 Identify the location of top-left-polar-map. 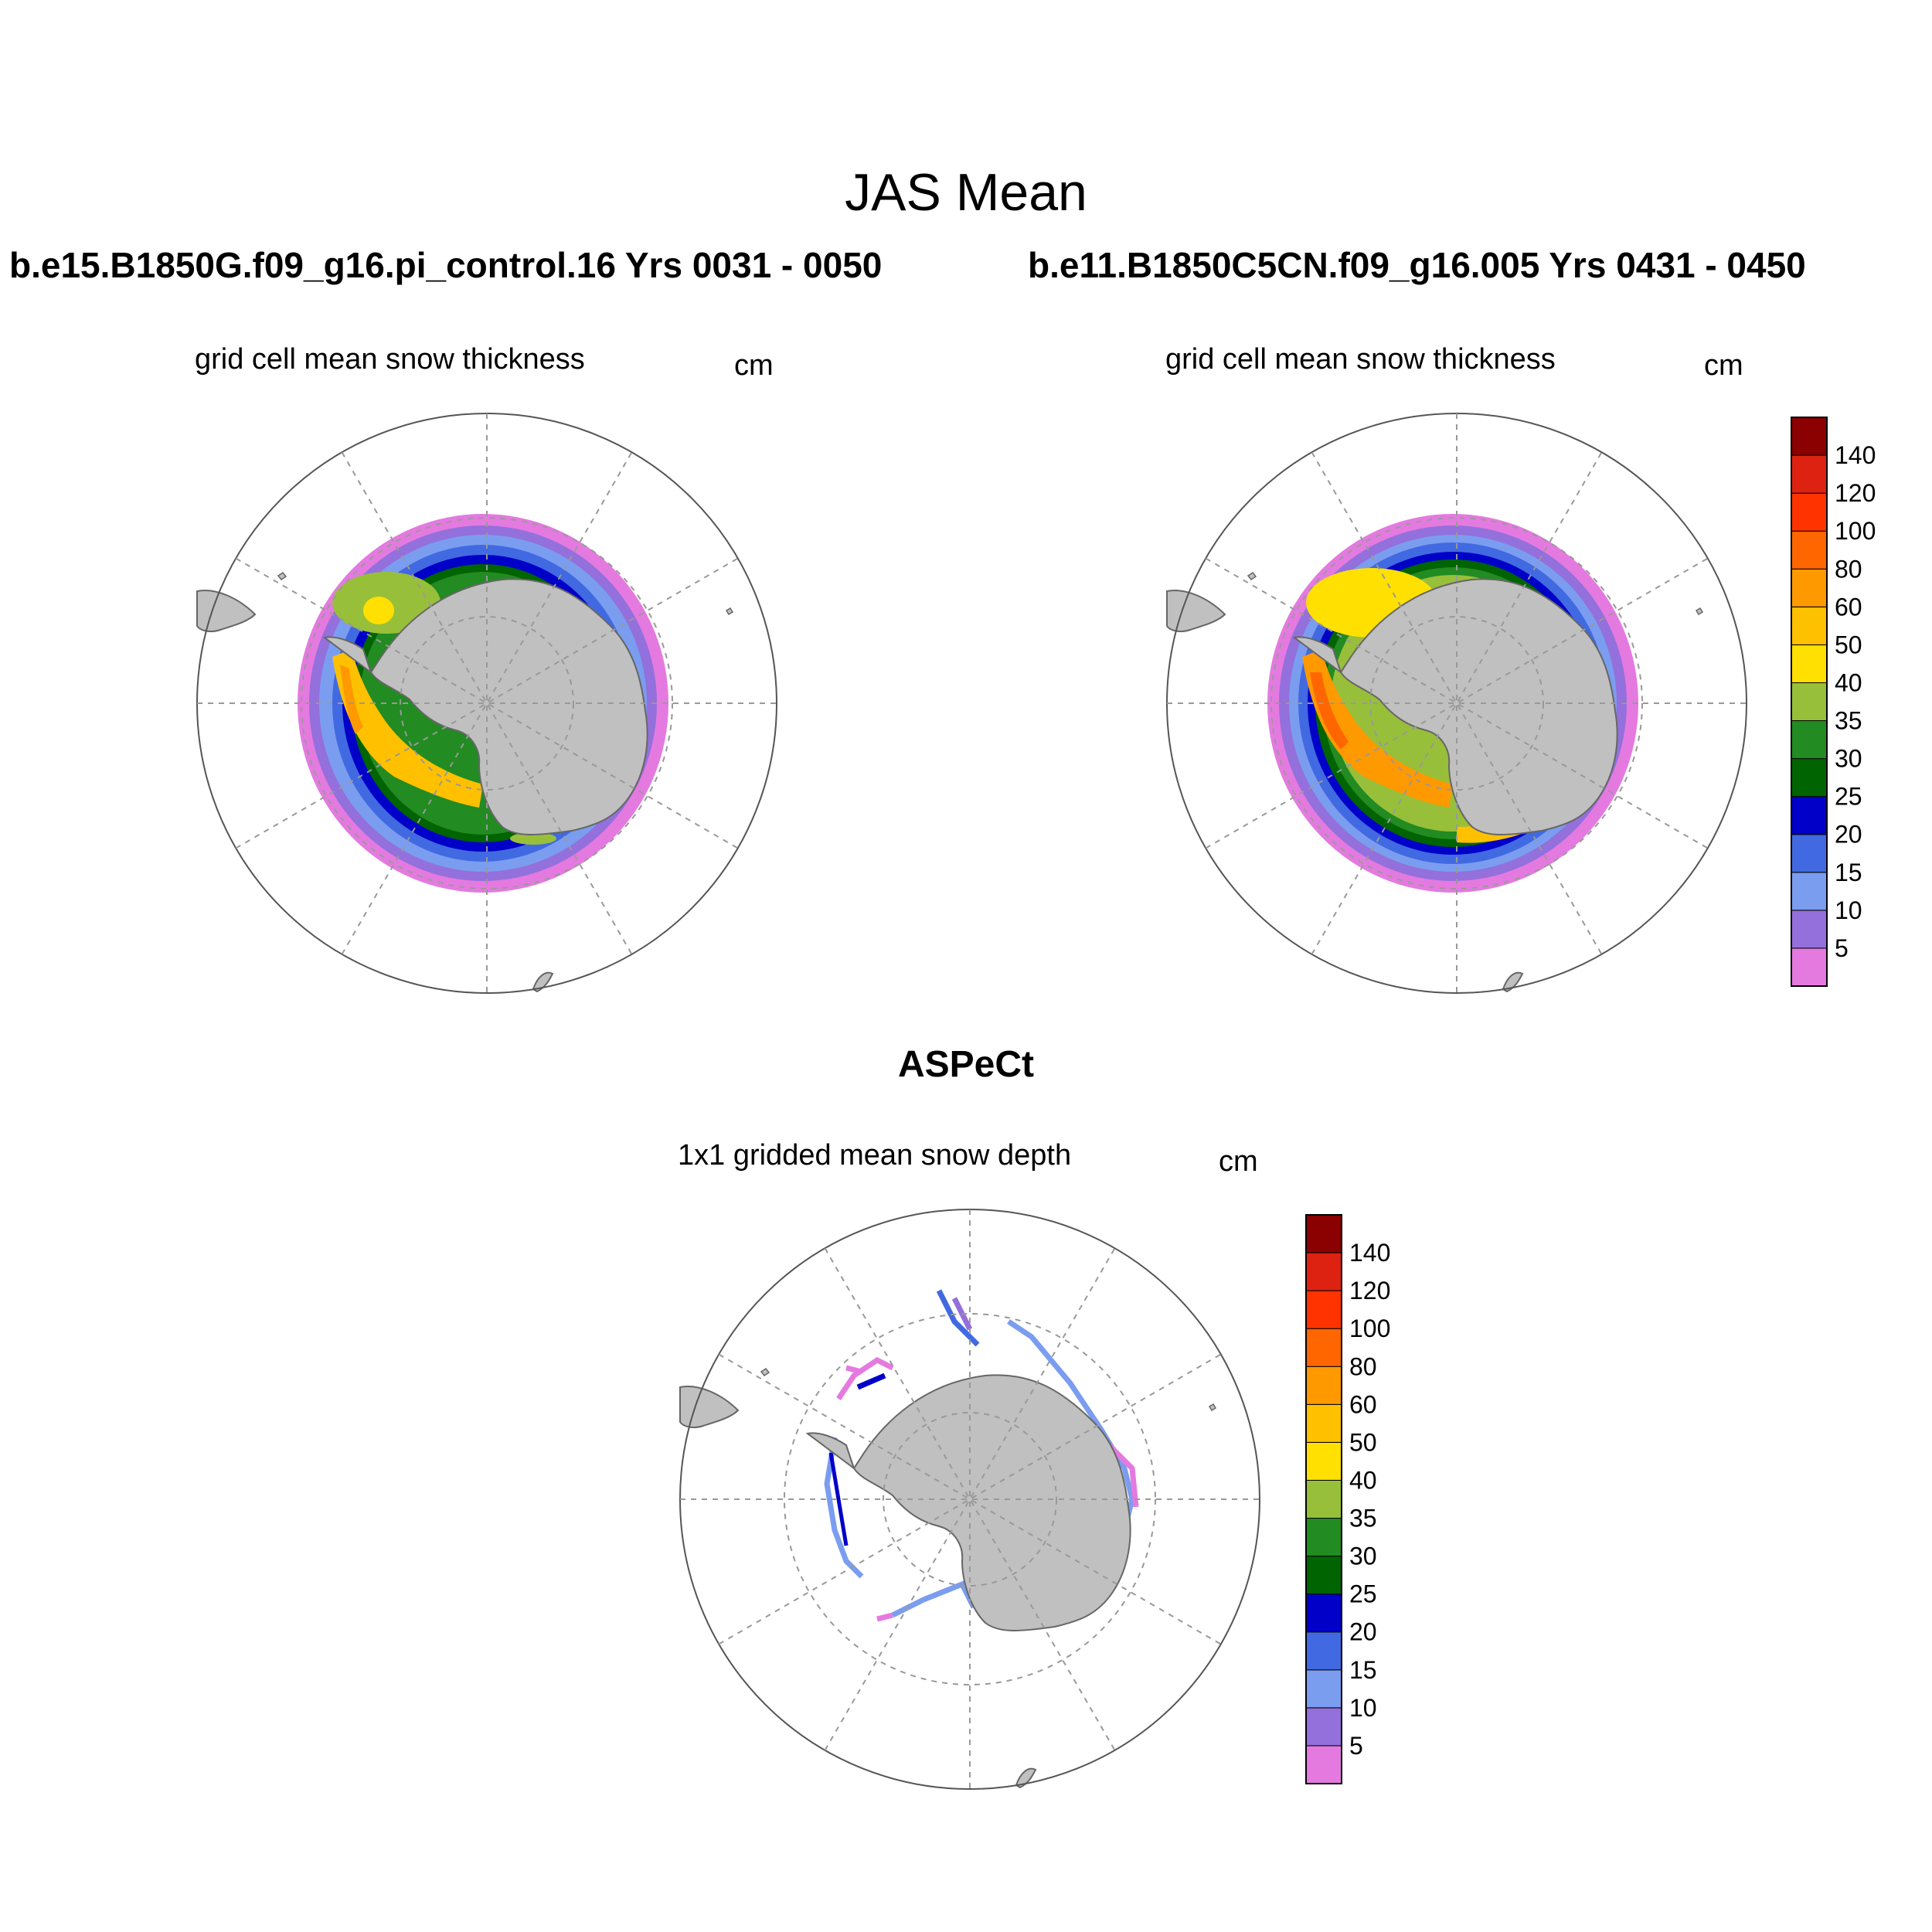
(486, 703).